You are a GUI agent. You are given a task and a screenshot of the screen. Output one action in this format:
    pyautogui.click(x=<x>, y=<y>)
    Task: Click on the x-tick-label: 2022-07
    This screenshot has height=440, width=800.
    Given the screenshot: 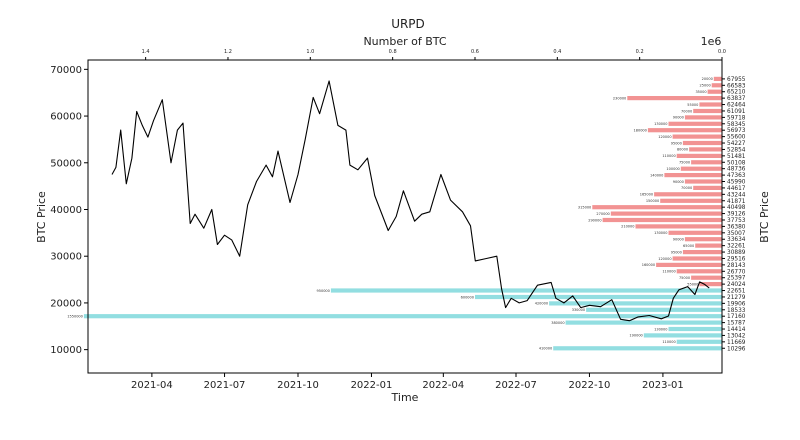 What is the action you would take?
    pyautogui.click(x=516, y=385)
    